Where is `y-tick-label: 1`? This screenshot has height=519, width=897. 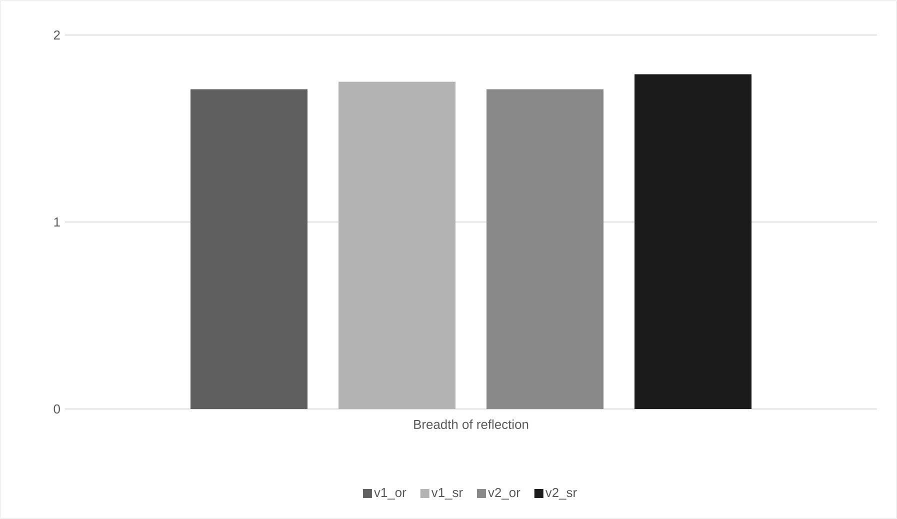 y-tick-label: 1 is located at coordinates (57, 222).